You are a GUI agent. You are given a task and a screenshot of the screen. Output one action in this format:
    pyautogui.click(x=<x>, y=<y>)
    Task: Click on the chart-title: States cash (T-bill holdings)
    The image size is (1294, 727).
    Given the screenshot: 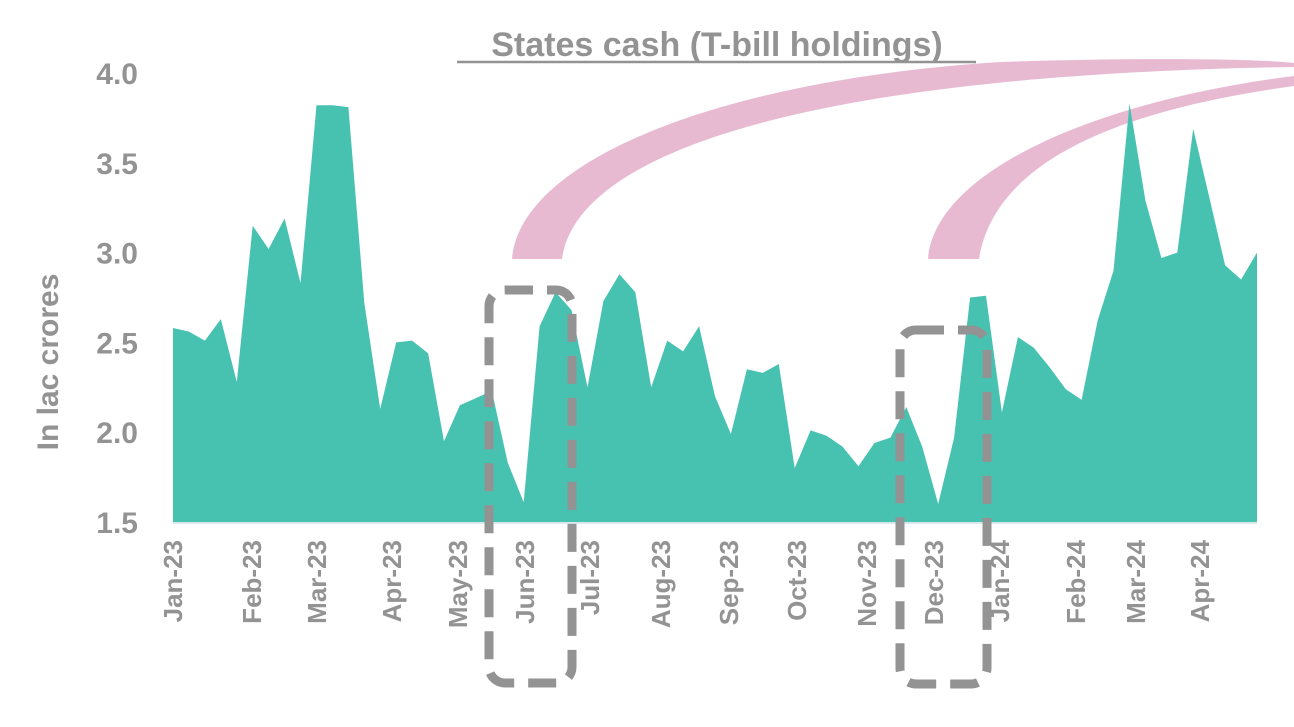 What is the action you would take?
    pyautogui.click(x=717, y=45)
    